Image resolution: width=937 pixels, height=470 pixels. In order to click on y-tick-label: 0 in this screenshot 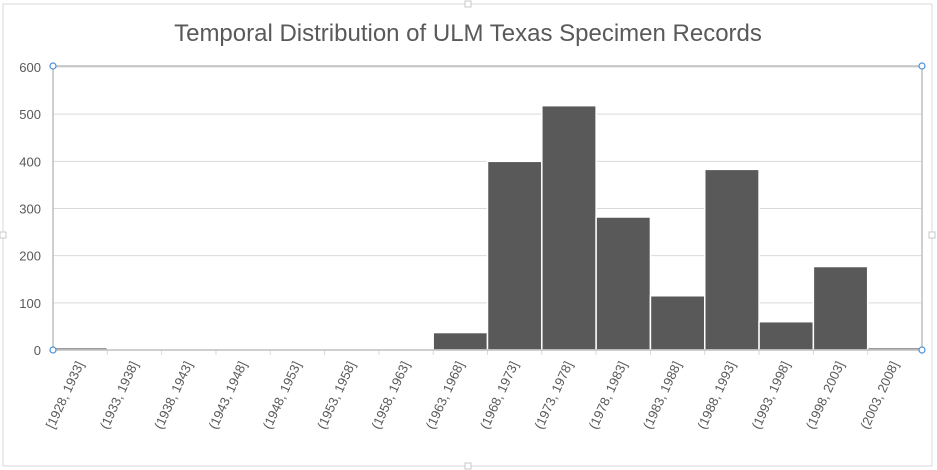, I will do `click(37, 350)`.